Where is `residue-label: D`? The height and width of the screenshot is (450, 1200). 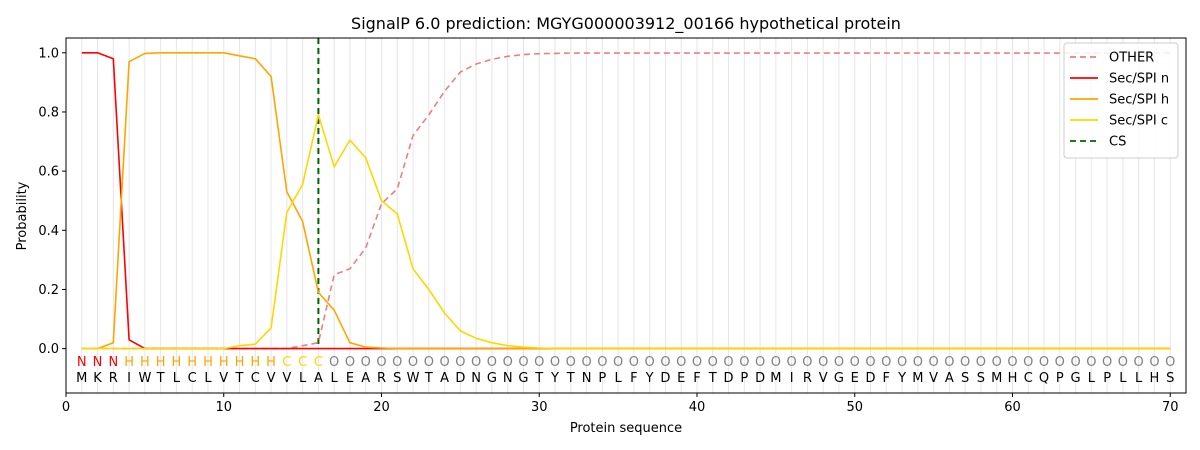
residue-label: D is located at coordinates (870, 378).